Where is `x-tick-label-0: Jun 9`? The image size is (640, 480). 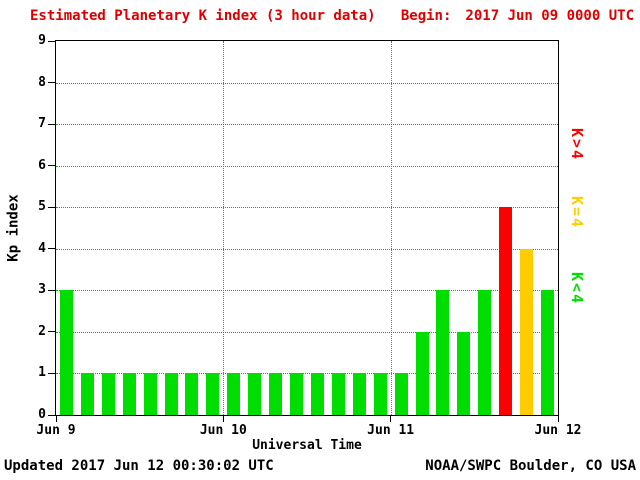
x-tick-label-0: Jun 9 is located at coordinates (56, 430).